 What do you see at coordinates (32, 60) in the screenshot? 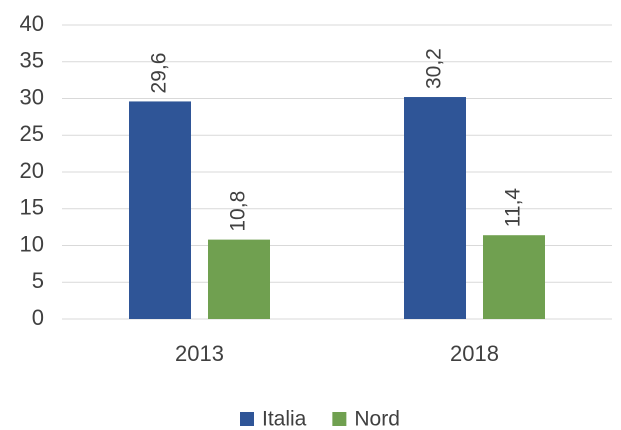
I see `y-tick-label: 35` at bounding box center [32, 60].